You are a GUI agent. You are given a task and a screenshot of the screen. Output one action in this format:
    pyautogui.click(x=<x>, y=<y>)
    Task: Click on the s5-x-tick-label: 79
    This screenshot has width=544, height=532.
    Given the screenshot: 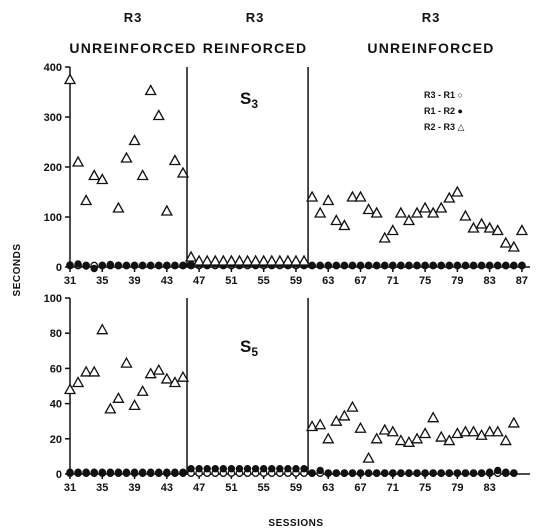 What is the action you would take?
    pyautogui.click(x=457, y=488)
    